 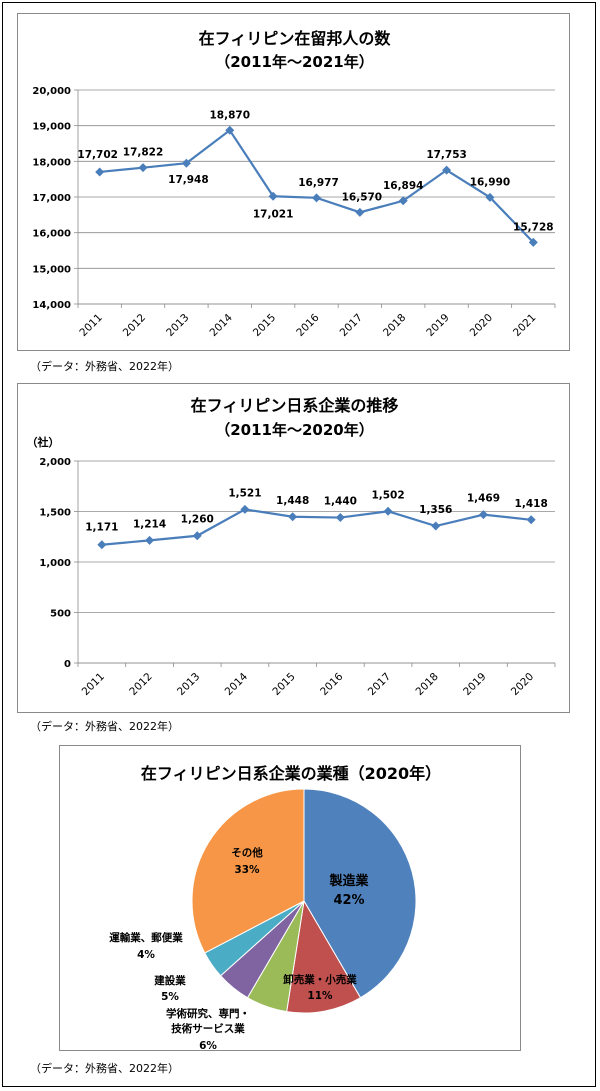 What do you see at coordinates (340, 502) in the screenshot?
I see `data-label: 1,440` at bounding box center [340, 502].